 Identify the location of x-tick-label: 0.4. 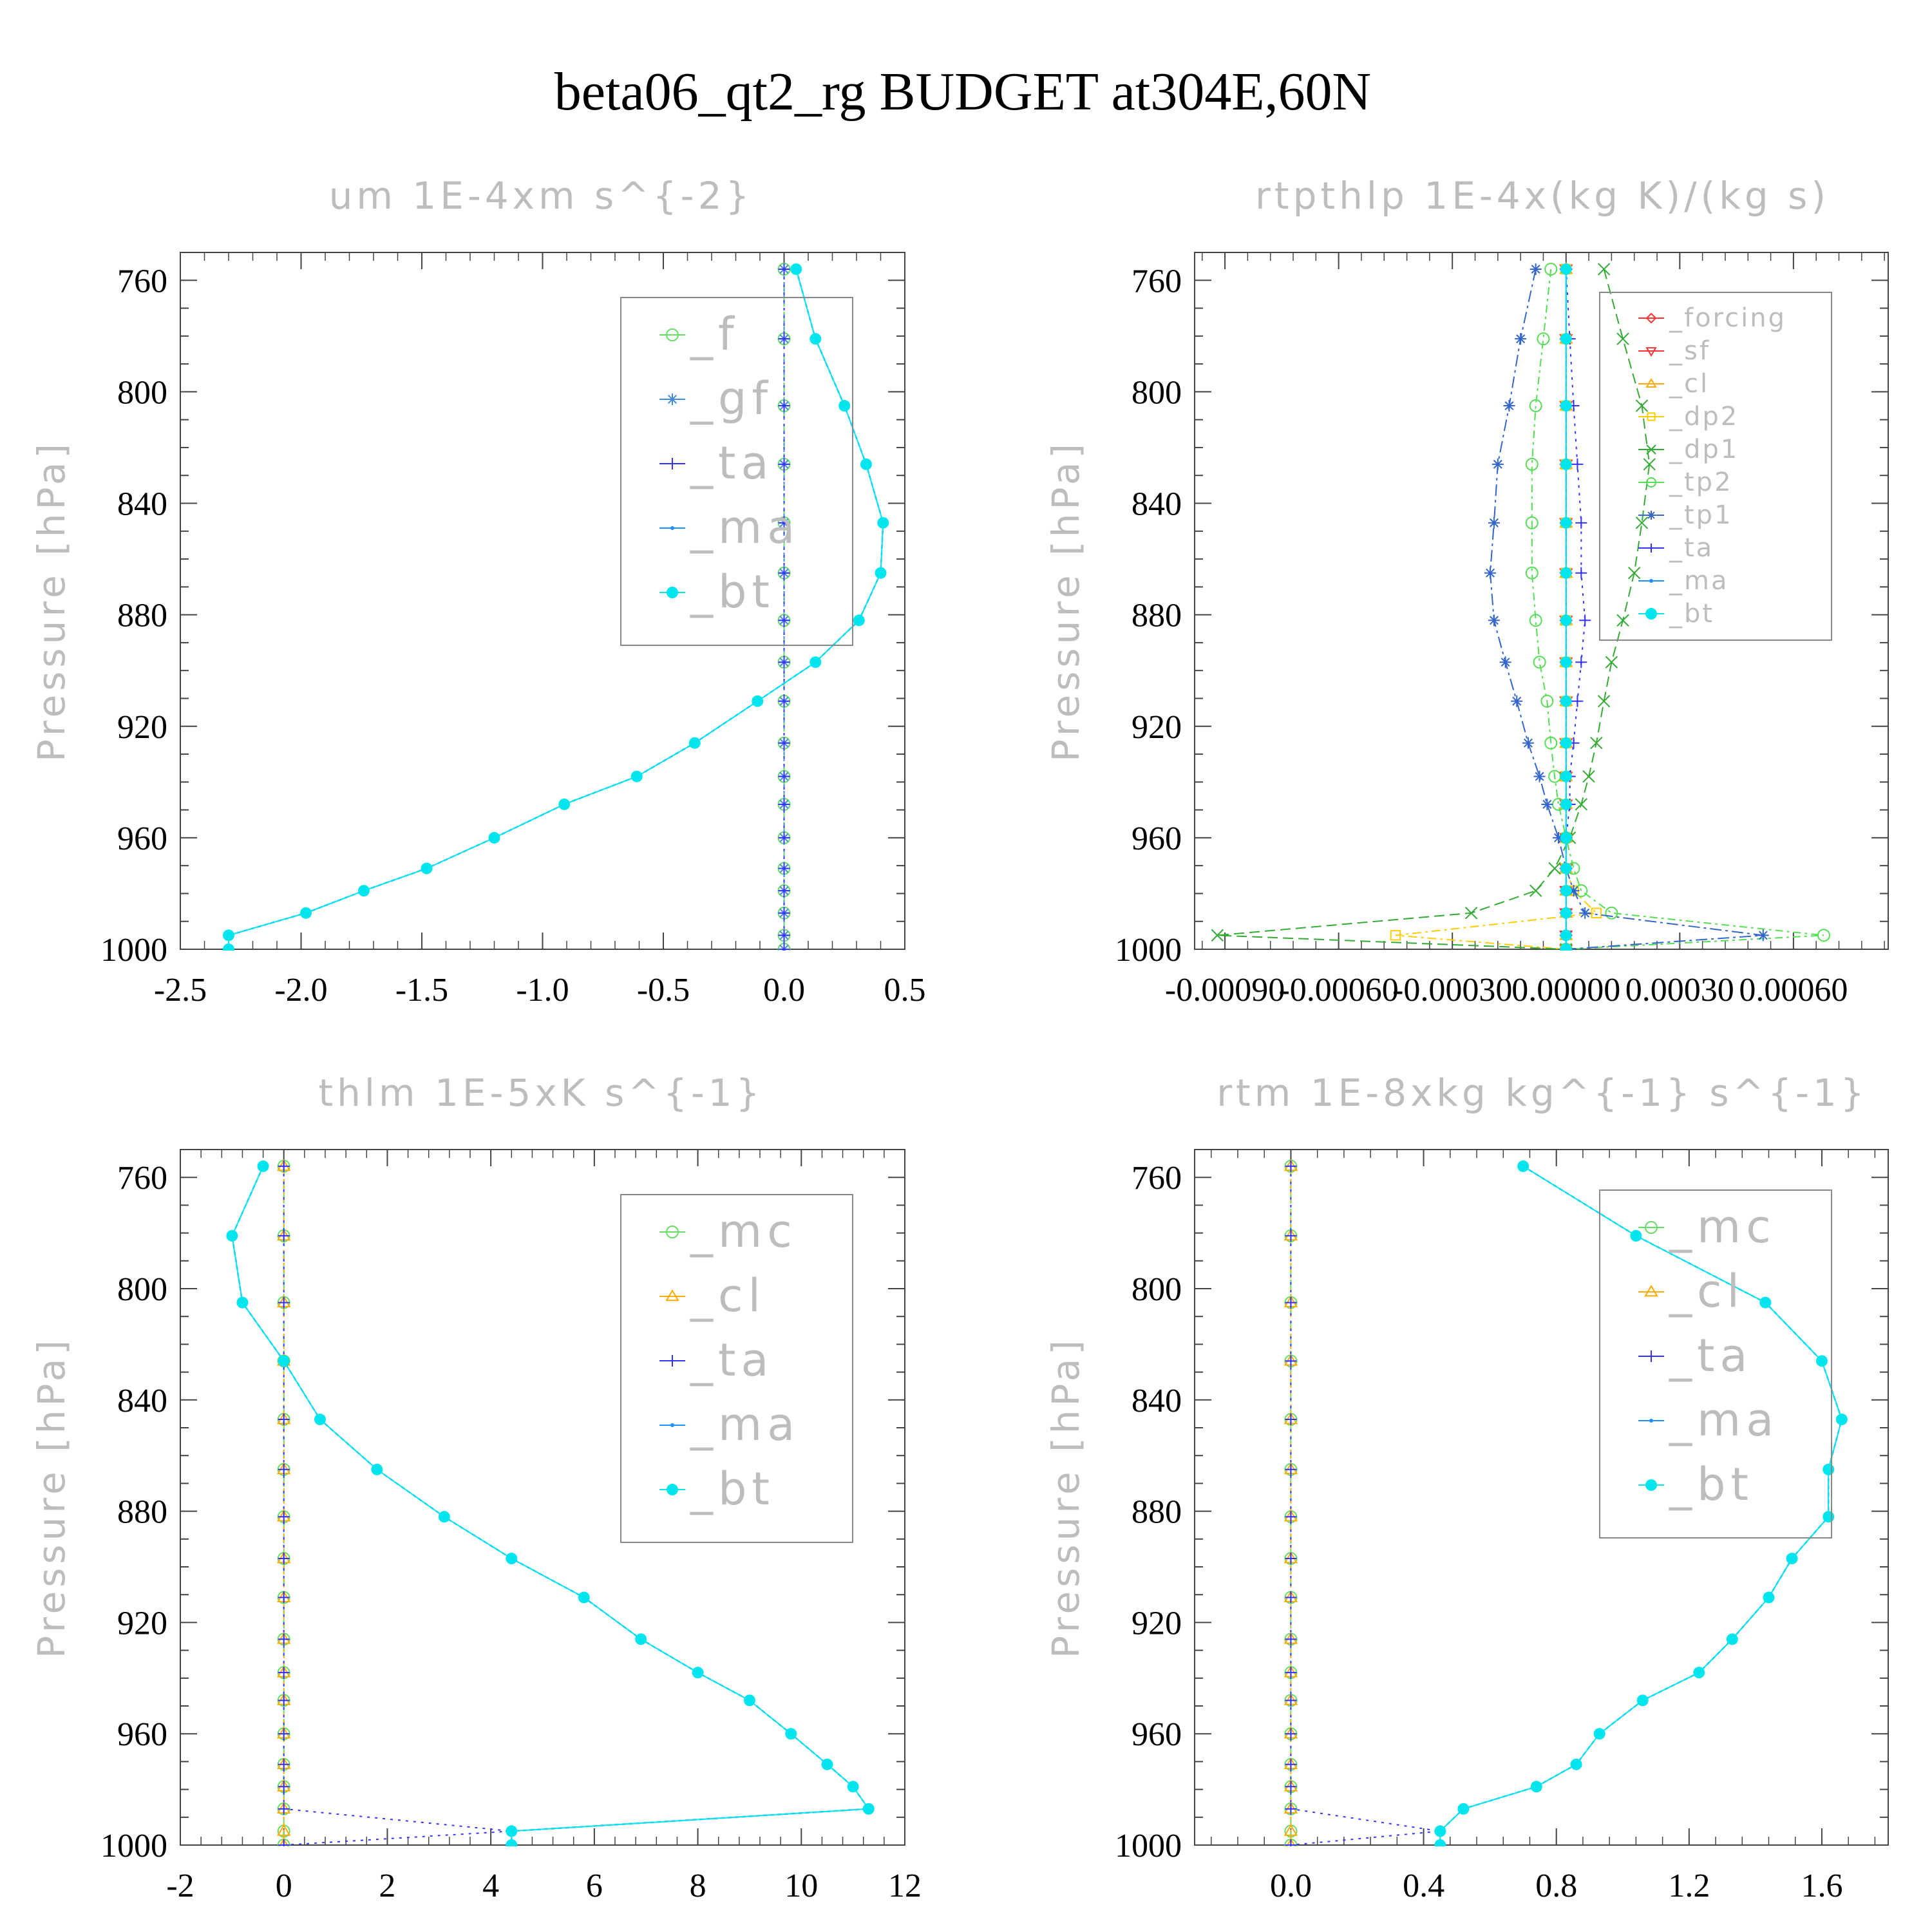
(1423, 1886).